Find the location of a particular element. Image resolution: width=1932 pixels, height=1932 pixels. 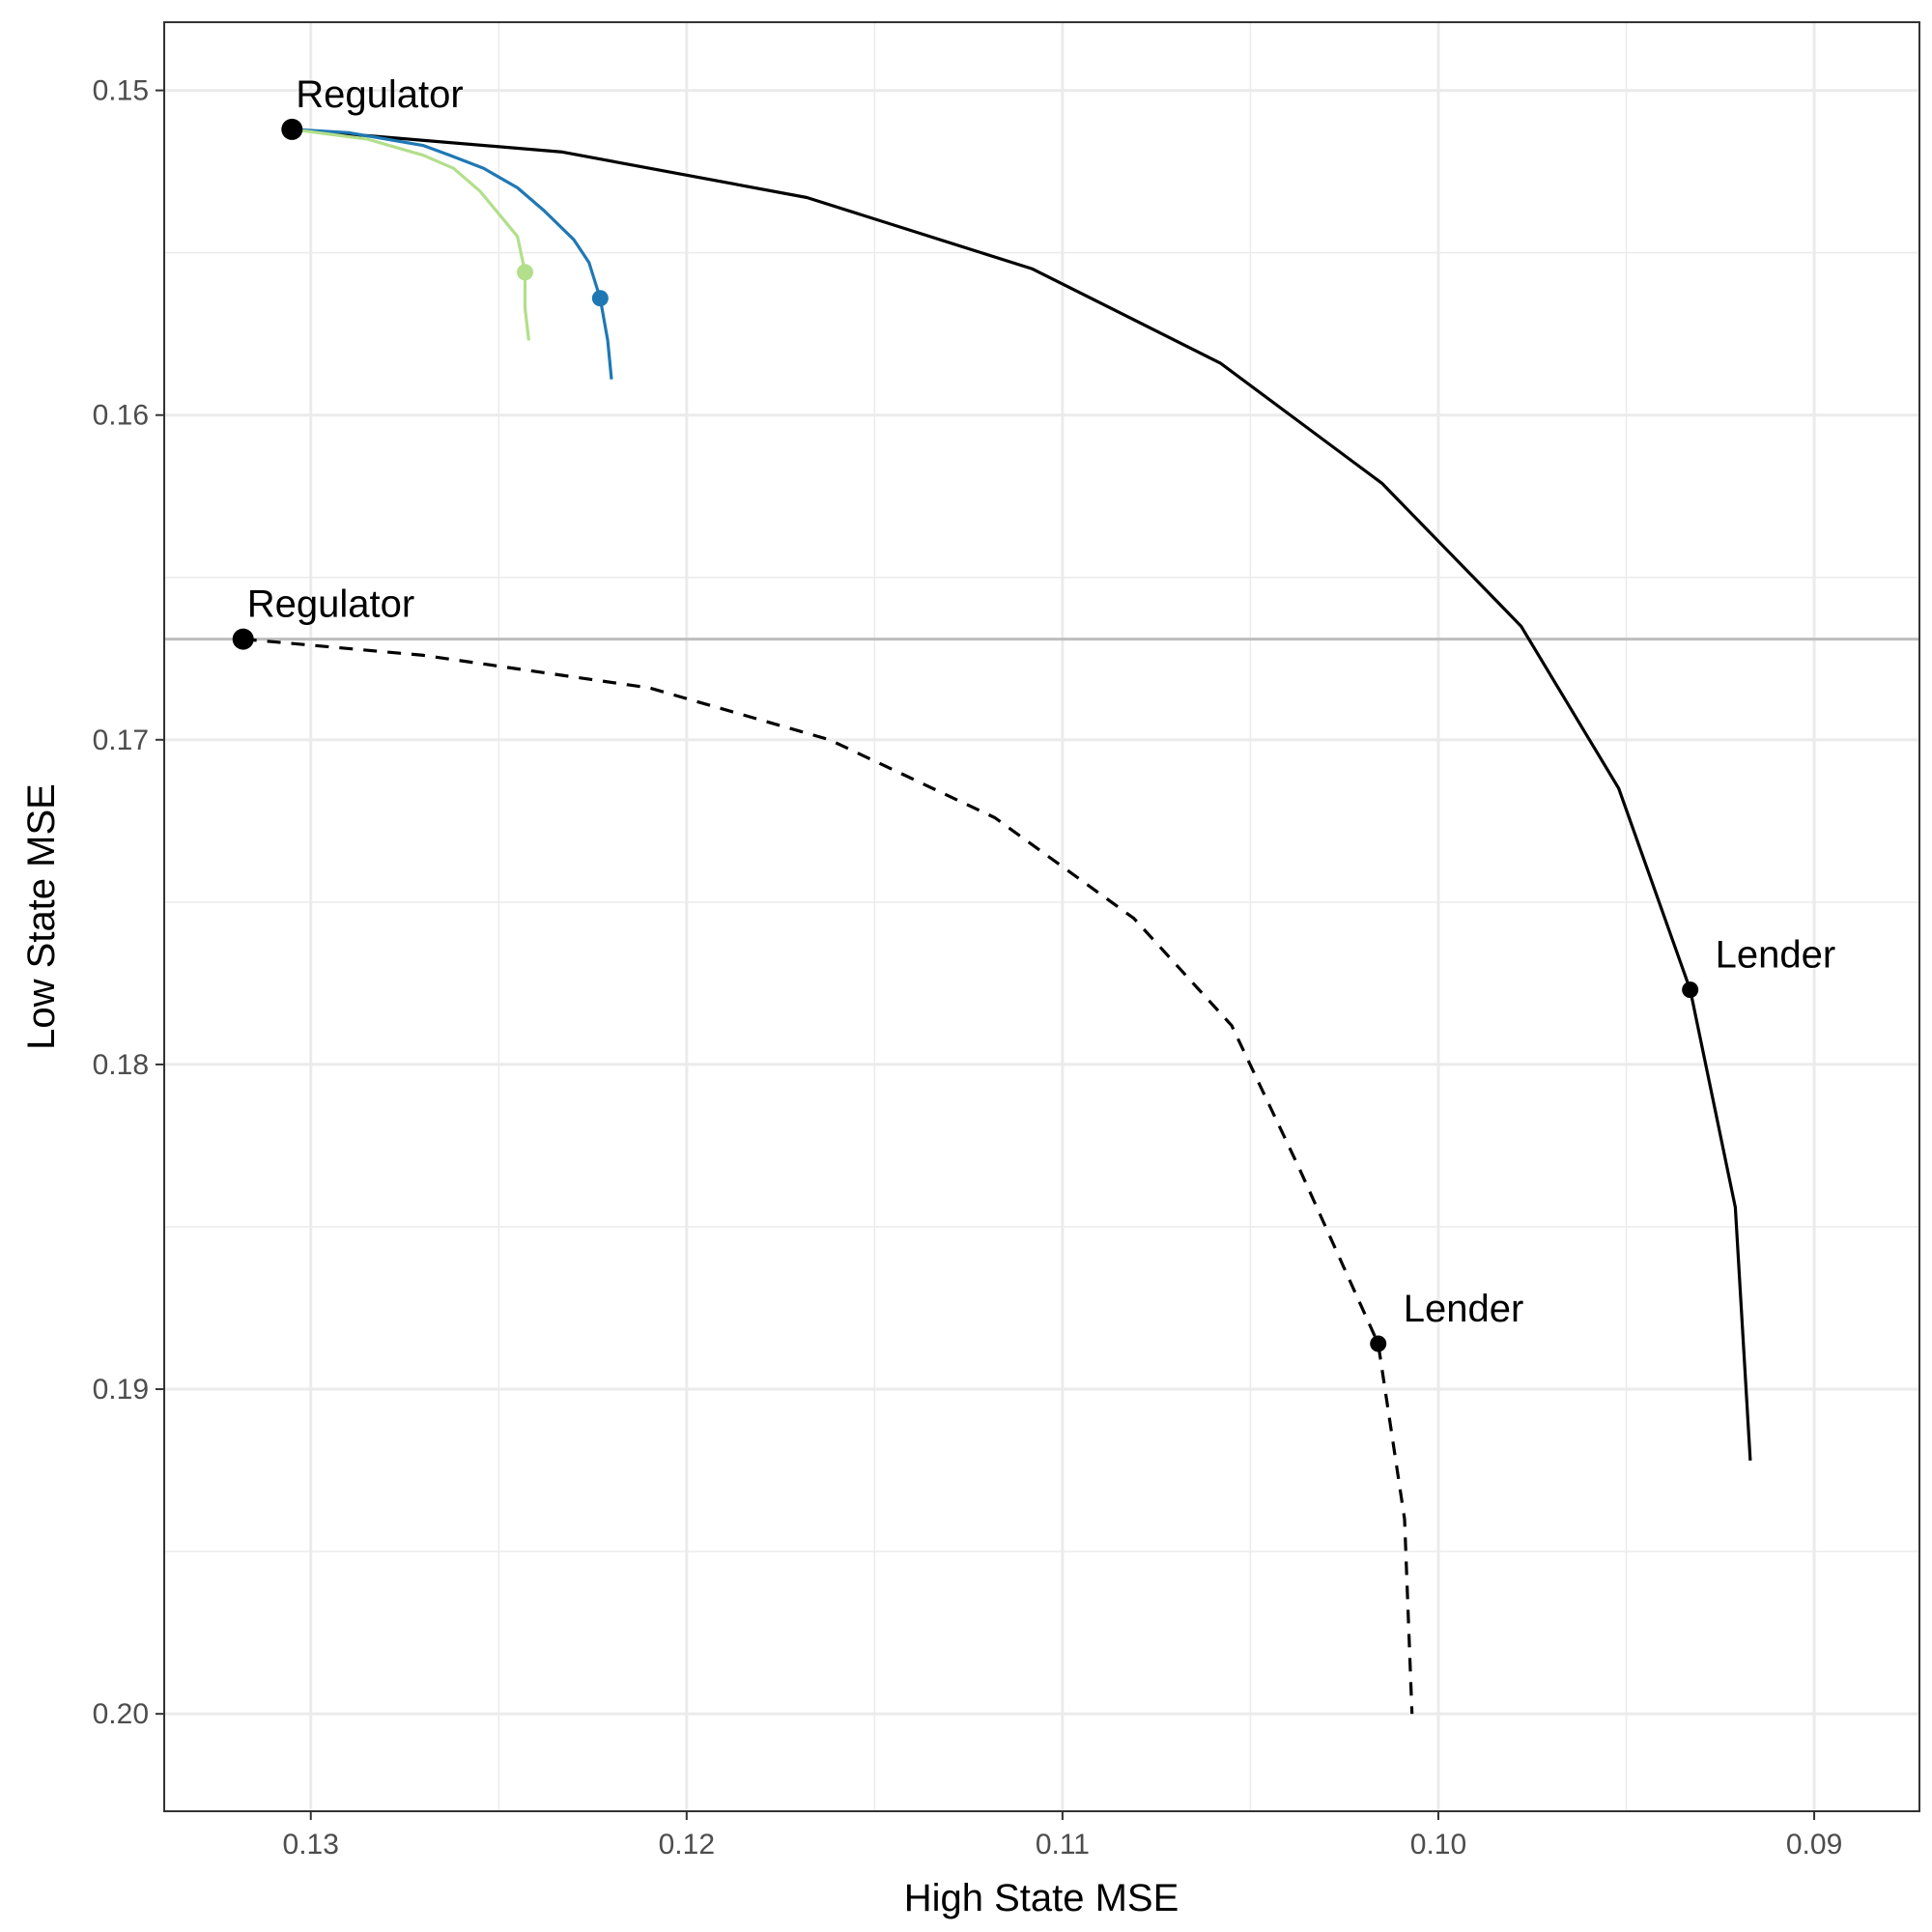

y-axis-title: Low State MSE is located at coordinates (41, 916).